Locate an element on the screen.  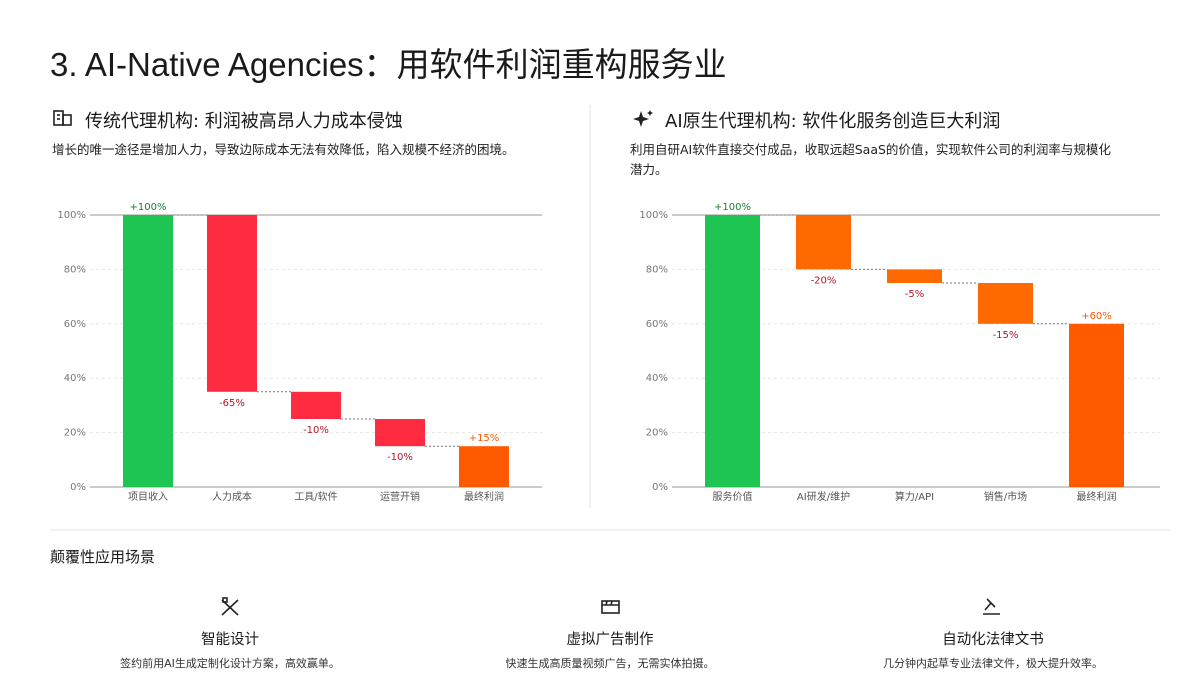
chart-title: AI原生代理机构: 软件化服务创造巨大利润 is located at coordinates (833, 121).